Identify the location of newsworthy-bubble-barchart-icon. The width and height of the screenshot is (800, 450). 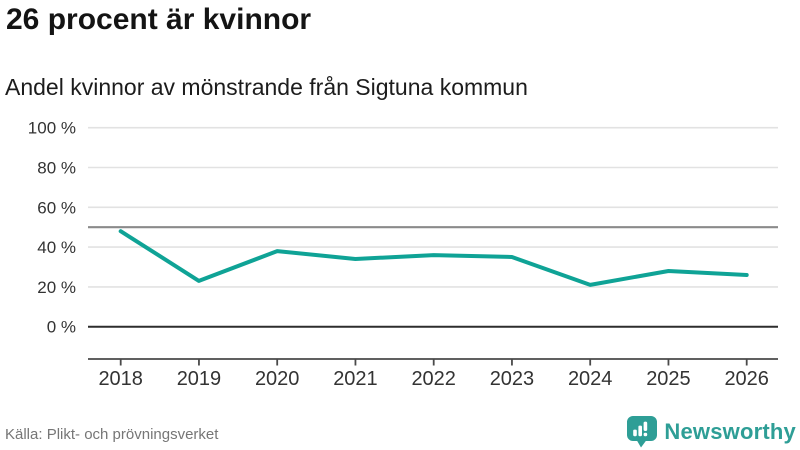
(642, 432).